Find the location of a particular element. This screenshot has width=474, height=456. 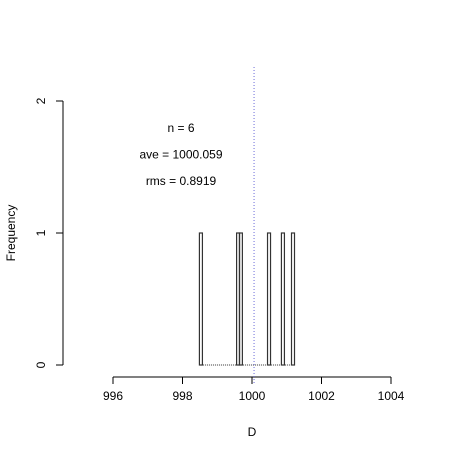

x-axis-label: D is located at coordinates (252, 432).